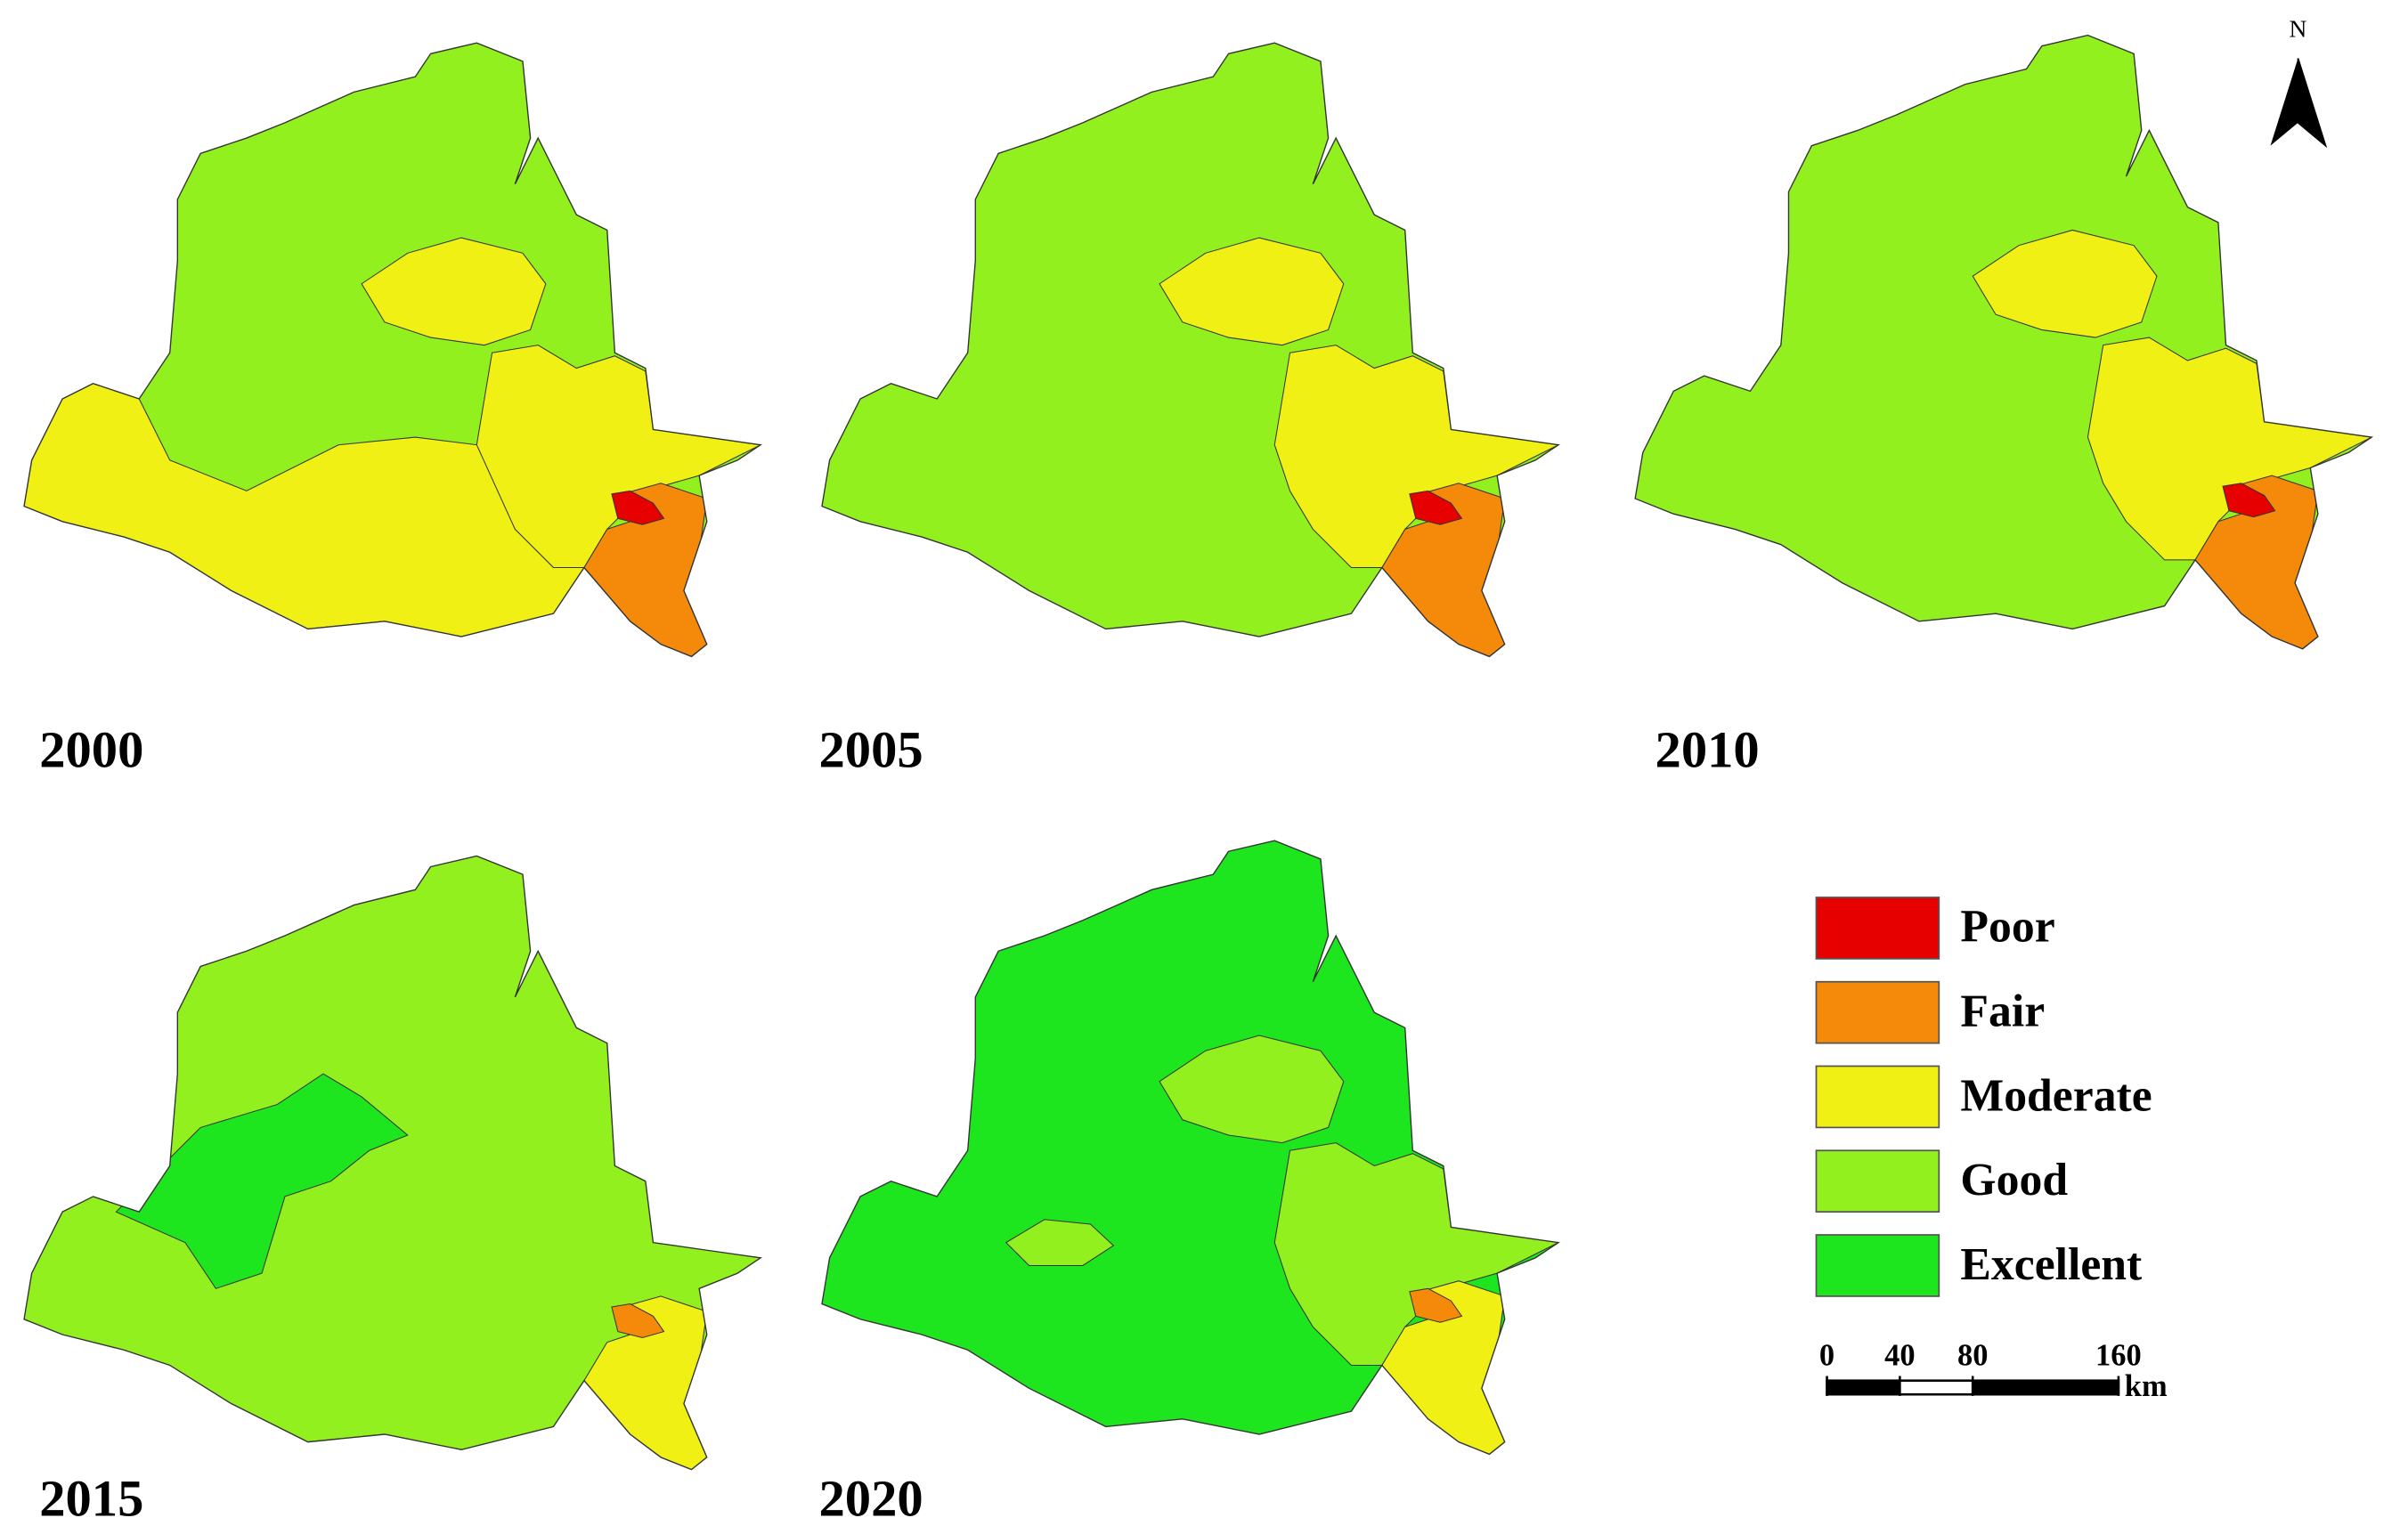  Describe the element at coordinates (2298, 28) in the screenshot. I see `north-label: N` at that location.